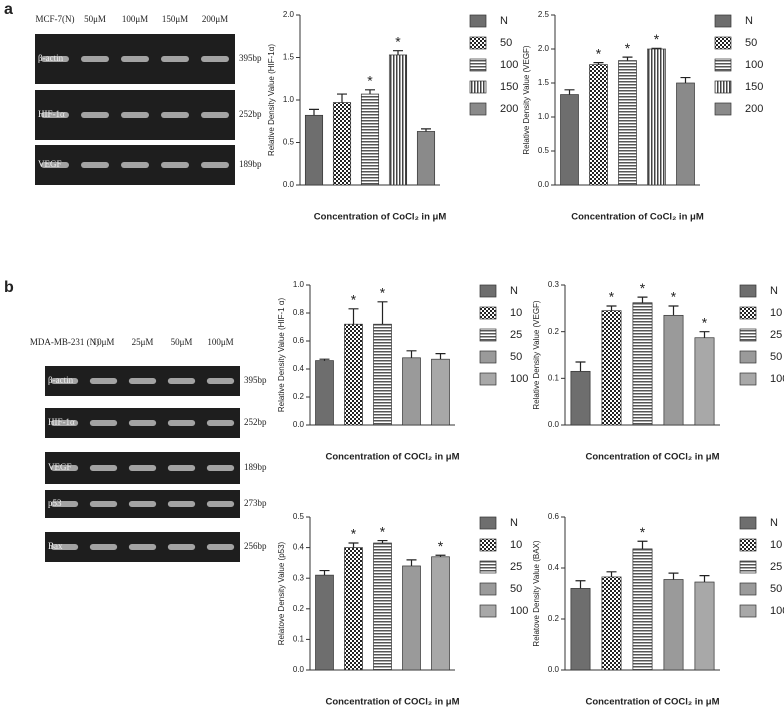 The image size is (784, 708). What do you see at coordinates (143, 342) in the screenshot?
I see `lane-label: 25μM` at bounding box center [143, 342].